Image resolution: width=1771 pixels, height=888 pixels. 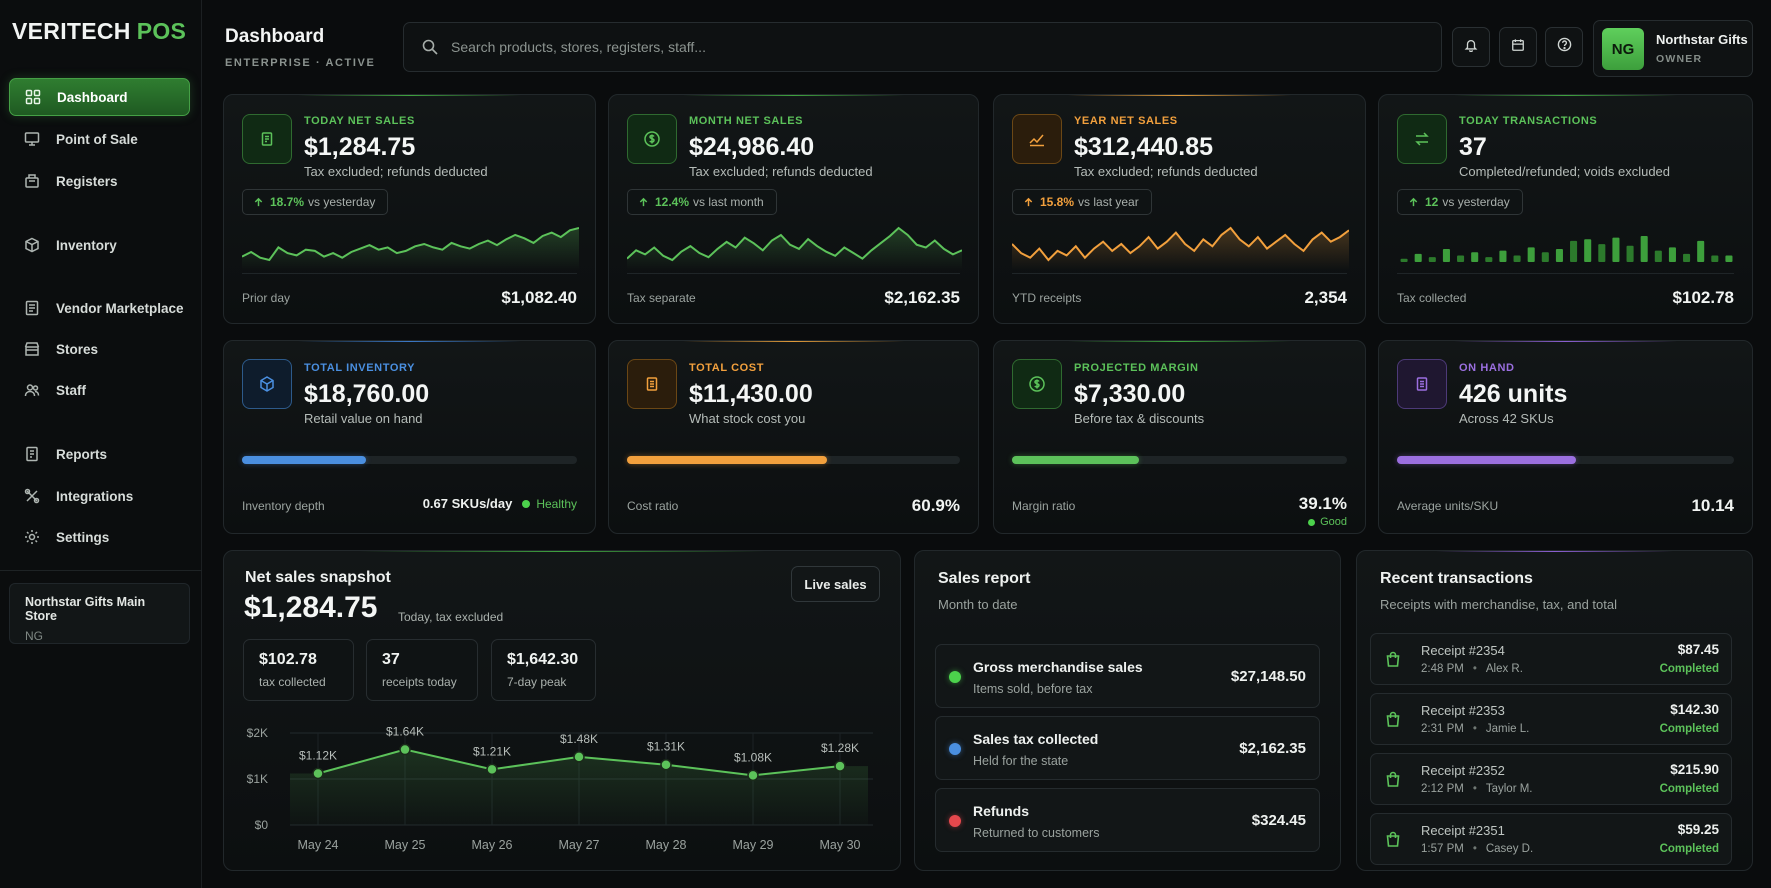 What do you see at coordinates (492, 751) in the screenshot?
I see `data-label: $1.21K` at bounding box center [492, 751].